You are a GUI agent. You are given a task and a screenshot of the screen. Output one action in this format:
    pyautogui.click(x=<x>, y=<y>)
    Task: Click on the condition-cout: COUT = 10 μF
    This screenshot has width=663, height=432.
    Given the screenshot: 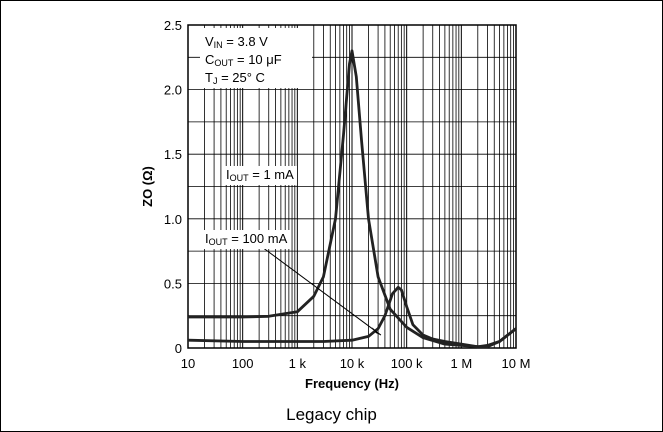 What is the action you would take?
    pyautogui.click(x=243, y=60)
    